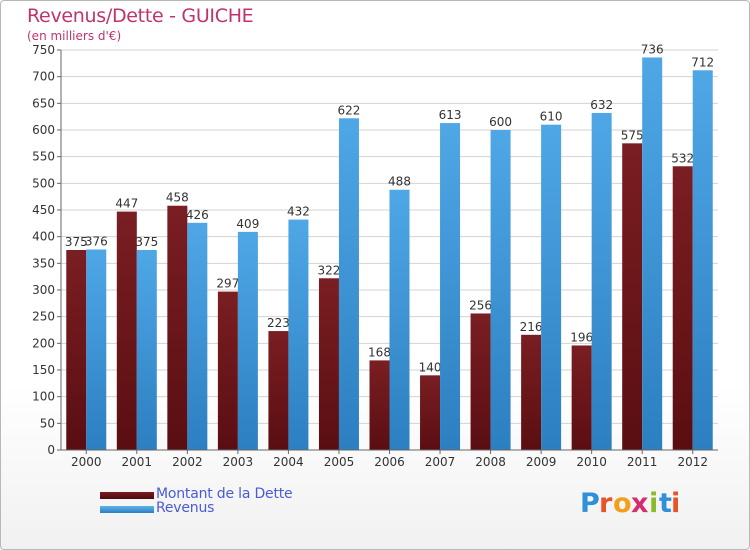 The height and width of the screenshot is (550, 750). Describe the element at coordinates (480, 305) in the screenshot. I see `data-label-dette: 256` at that location.